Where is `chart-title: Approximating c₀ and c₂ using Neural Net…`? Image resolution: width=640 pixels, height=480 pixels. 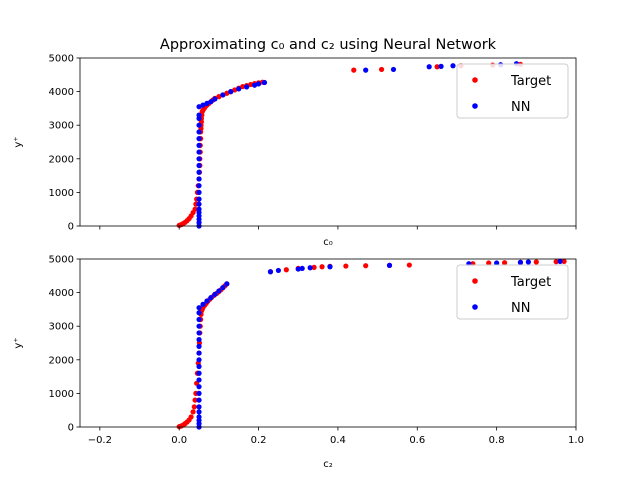
chart-title: Approximating c₀ and c₂ using Neural Net… is located at coordinates (328, 45).